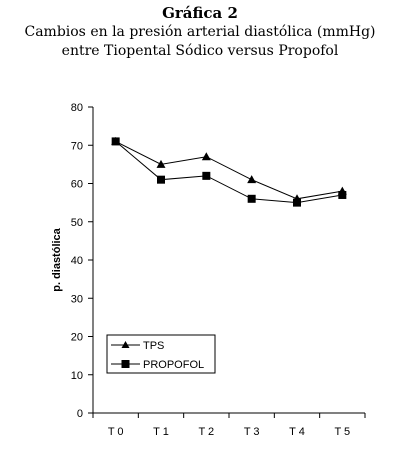 The image size is (400, 451). I want to click on figure-number-label: Gráfica 2, so click(200, 13).